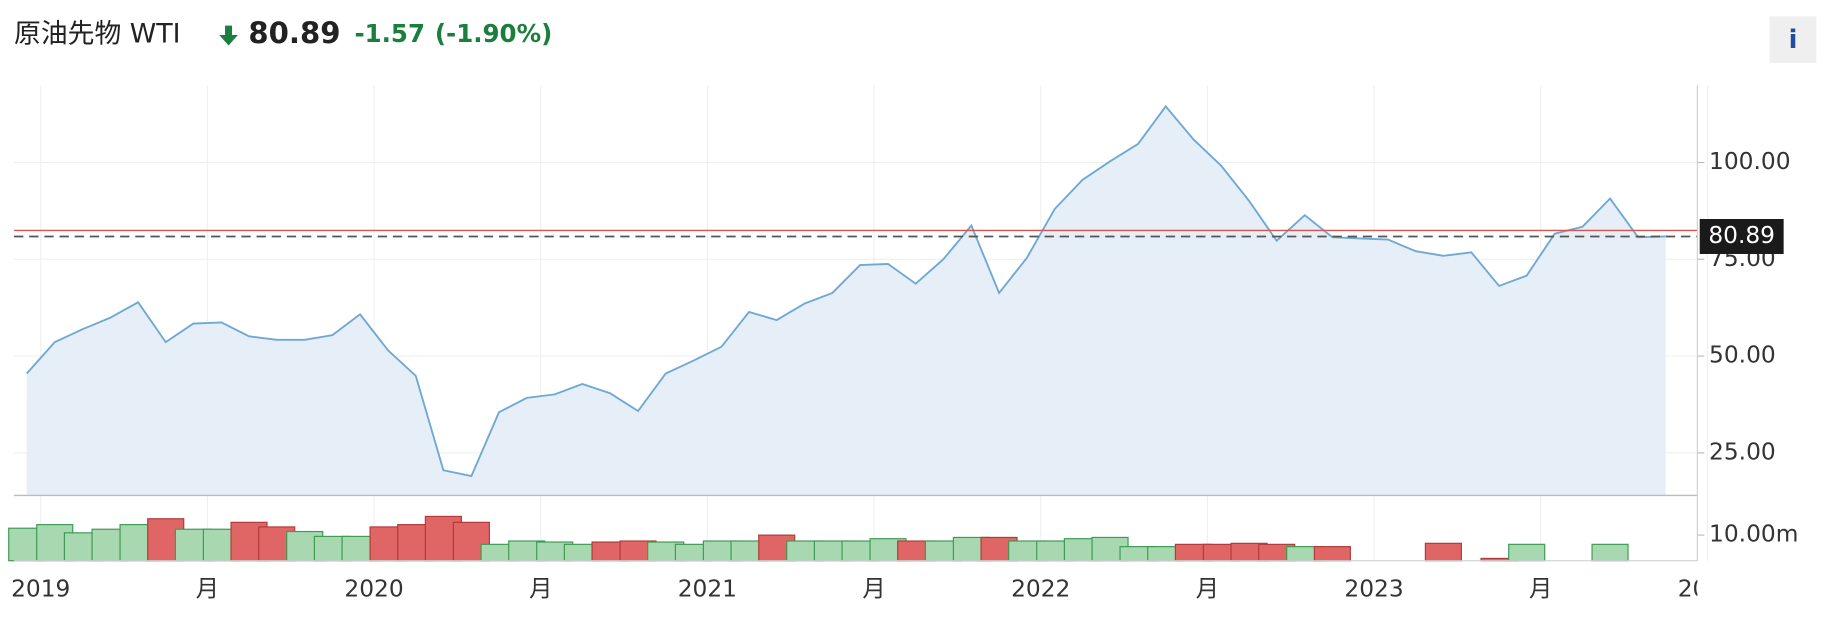  I want to click on info-icon: i, so click(1793, 40).